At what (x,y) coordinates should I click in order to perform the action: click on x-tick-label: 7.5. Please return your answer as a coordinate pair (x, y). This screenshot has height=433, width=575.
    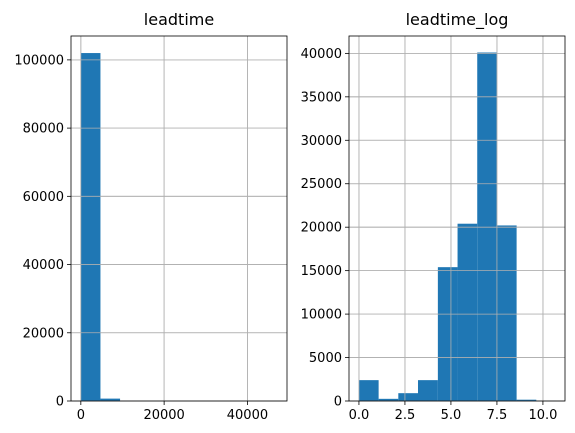
    Looking at the image, I should click on (497, 415).